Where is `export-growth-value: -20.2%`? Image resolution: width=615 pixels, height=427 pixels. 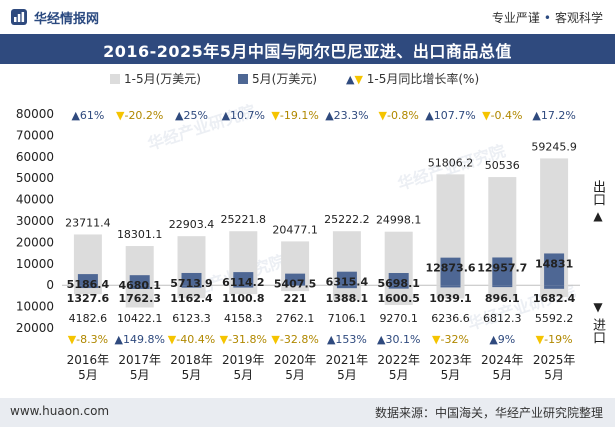
export-growth-value: -20.2% is located at coordinates (143, 115).